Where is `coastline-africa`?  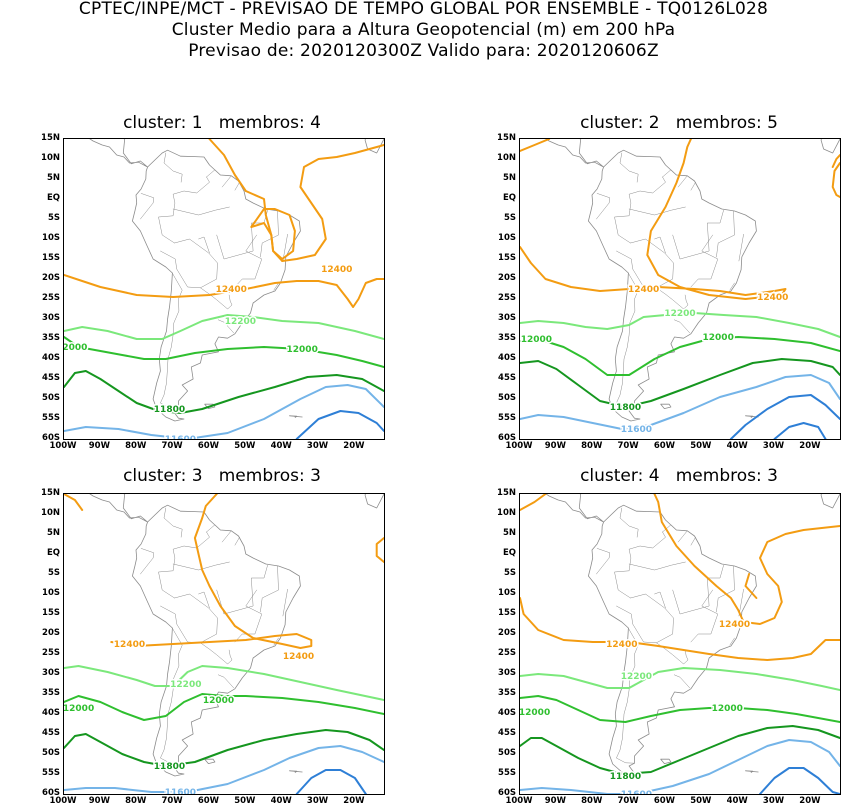 coastline-africa is located at coordinates (374, 501).